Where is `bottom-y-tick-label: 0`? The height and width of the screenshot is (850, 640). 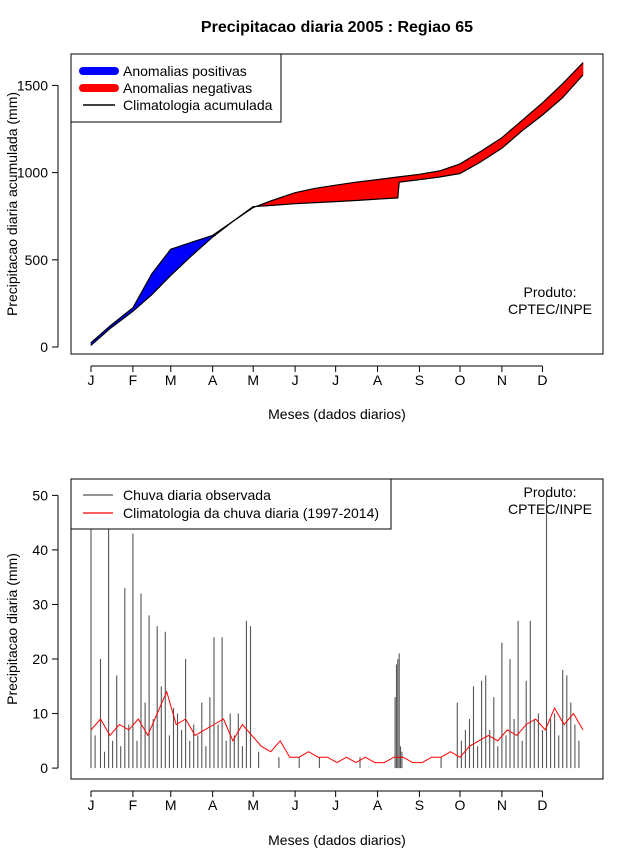 bottom-y-tick-label: 0 is located at coordinates (44, 768).